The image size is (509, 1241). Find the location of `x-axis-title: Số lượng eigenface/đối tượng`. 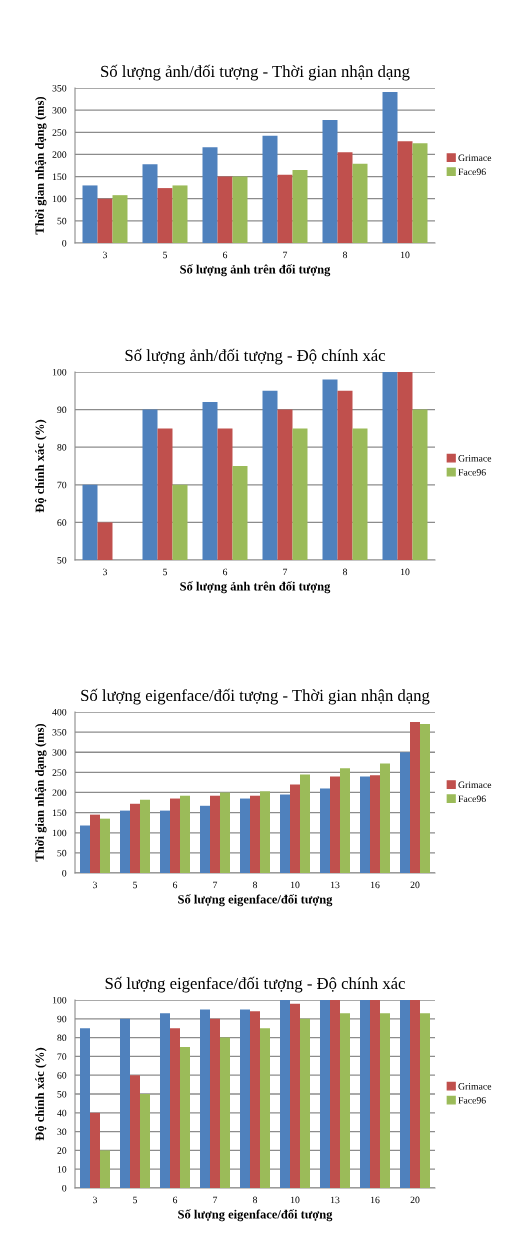

x-axis-title: Số lượng eigenface/đối tượng is located at coordinates (255, 1215).